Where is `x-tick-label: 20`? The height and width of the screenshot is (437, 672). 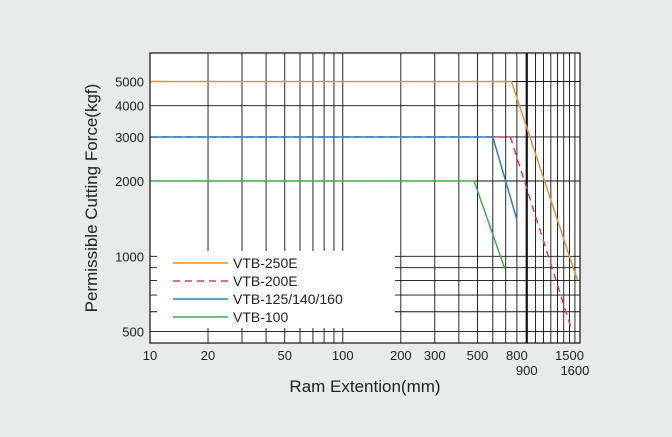 x-tick-label: 20 is located at coordinates (208, 355).